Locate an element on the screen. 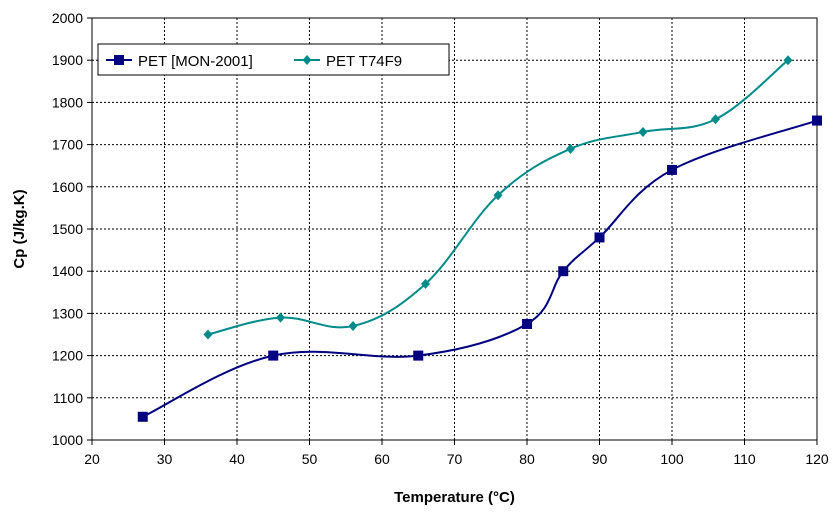 The width and height of the screenshot is (833, 515). y-tick-label: 1900 is located at coordinates (67, 60).